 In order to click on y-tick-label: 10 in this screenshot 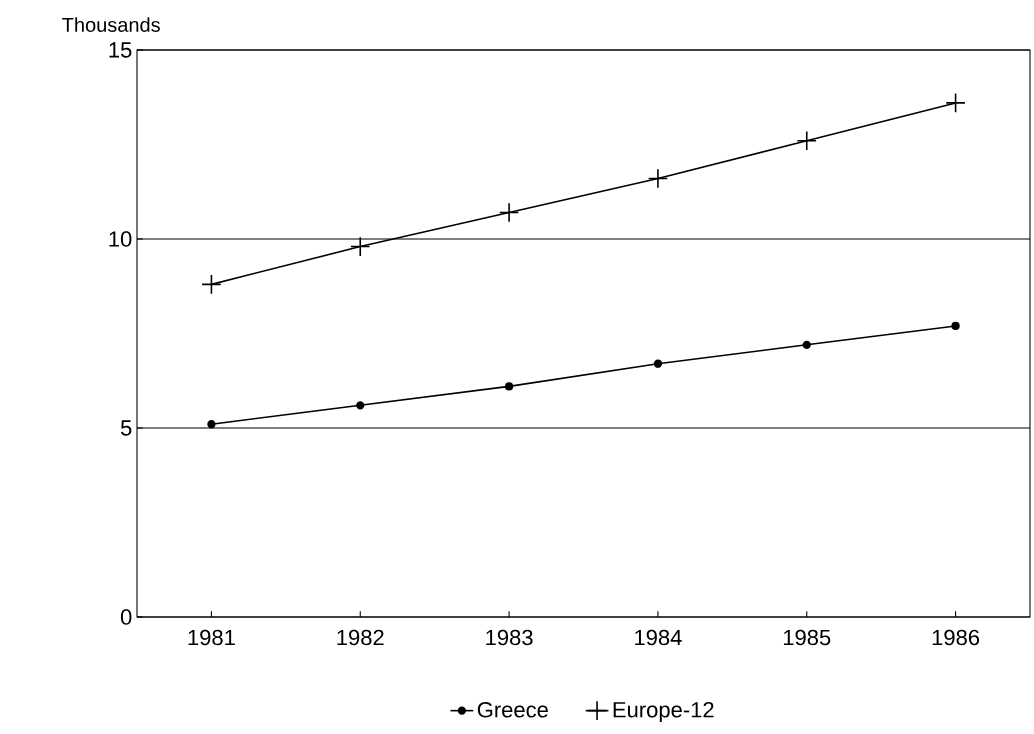, I will do `click(120, 239)`.